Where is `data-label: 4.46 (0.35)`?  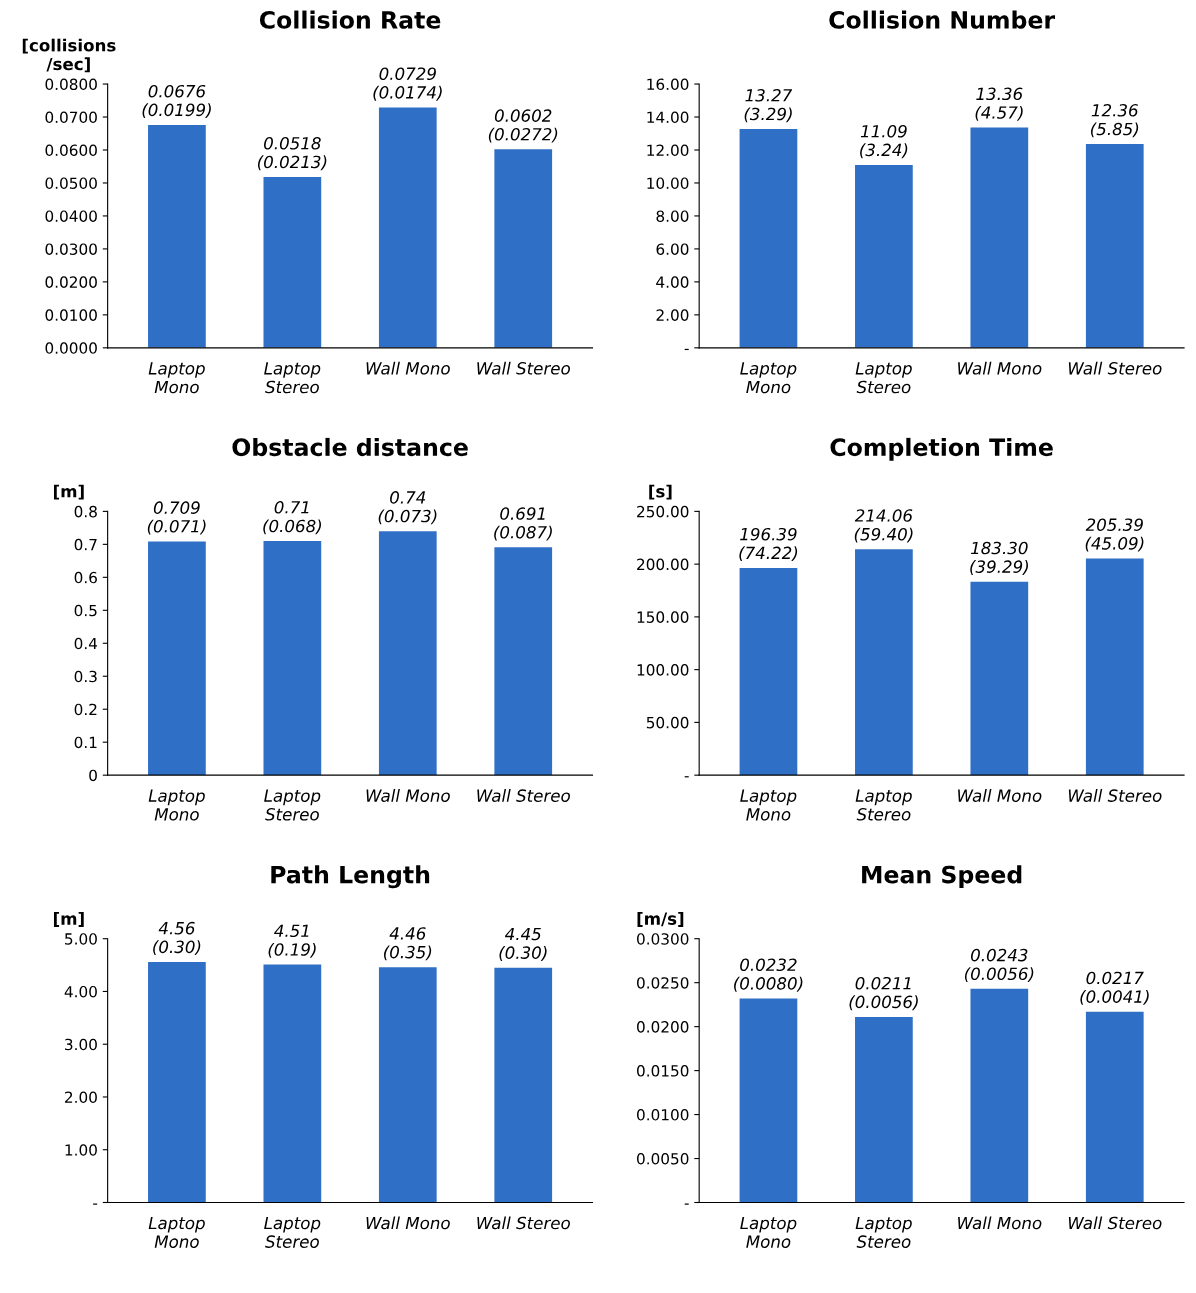 data-label: 4.46 (0.35) is located at coordinates (408, 944).